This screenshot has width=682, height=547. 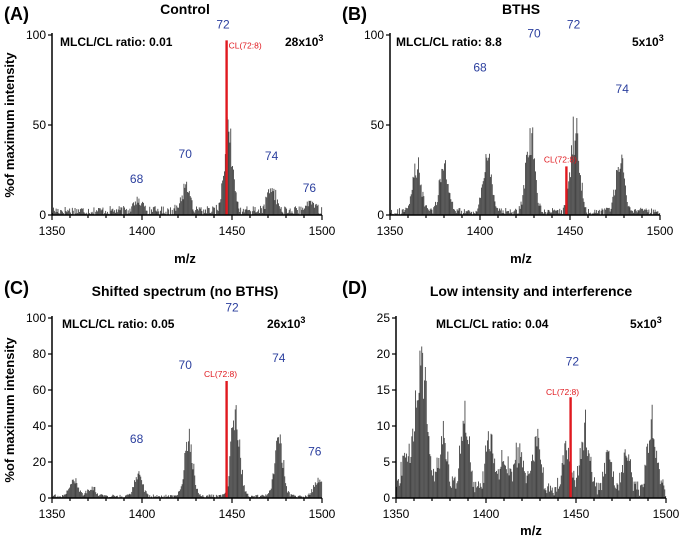 What do you see at coordinates (310, 188) in the screenshot?
I see `panel-a-peak-label: 76` at bounding box center [310, 188].